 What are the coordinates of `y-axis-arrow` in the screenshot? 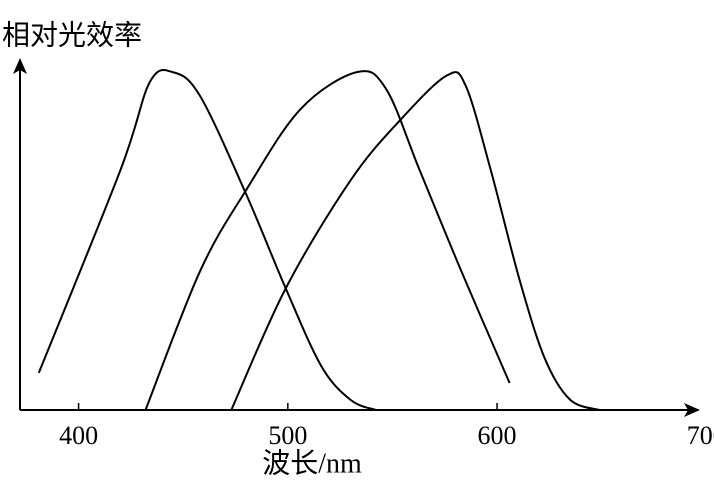 It's located at (20, 66).